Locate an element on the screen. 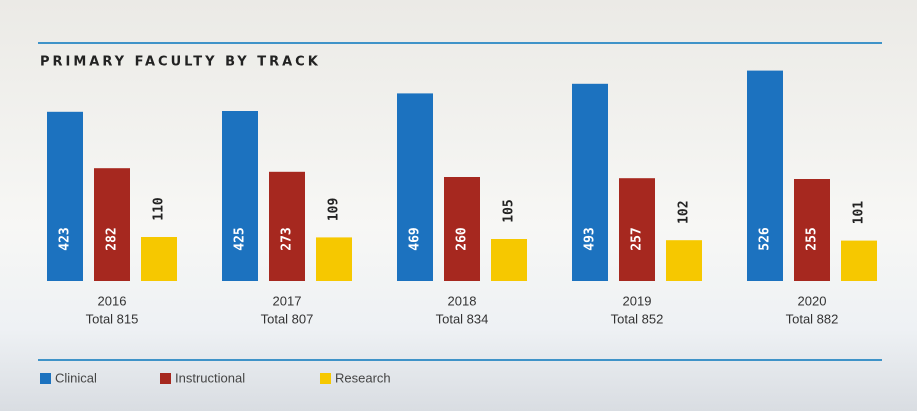  data-label: 102 is located at coordinates (684, 211).